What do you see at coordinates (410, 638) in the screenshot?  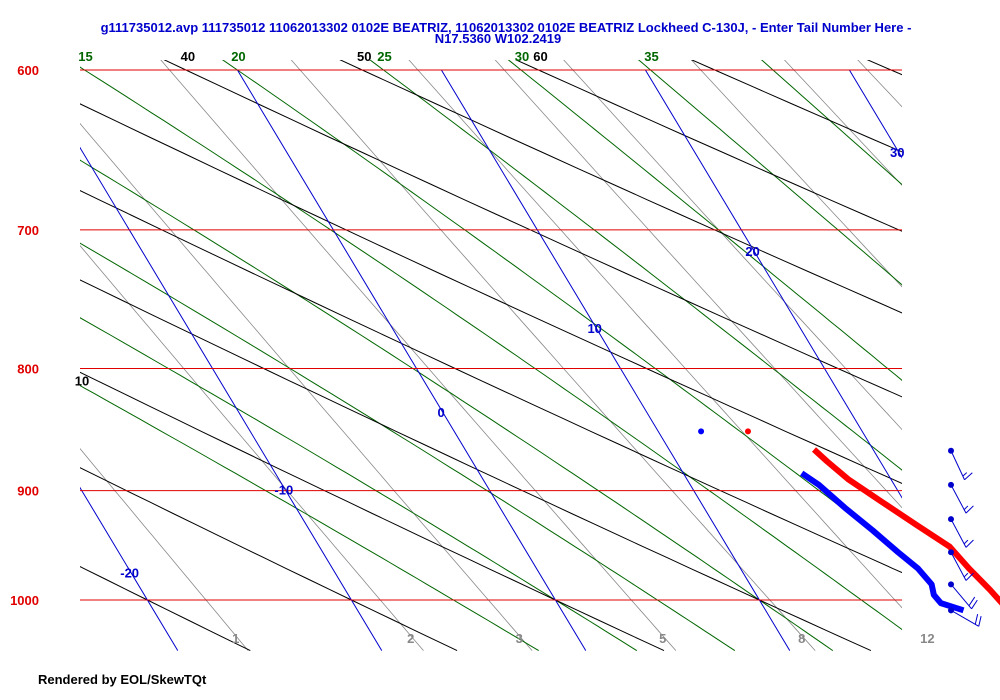 I see `mixing-ratio-label: 2` at bounding box center [410, 638].